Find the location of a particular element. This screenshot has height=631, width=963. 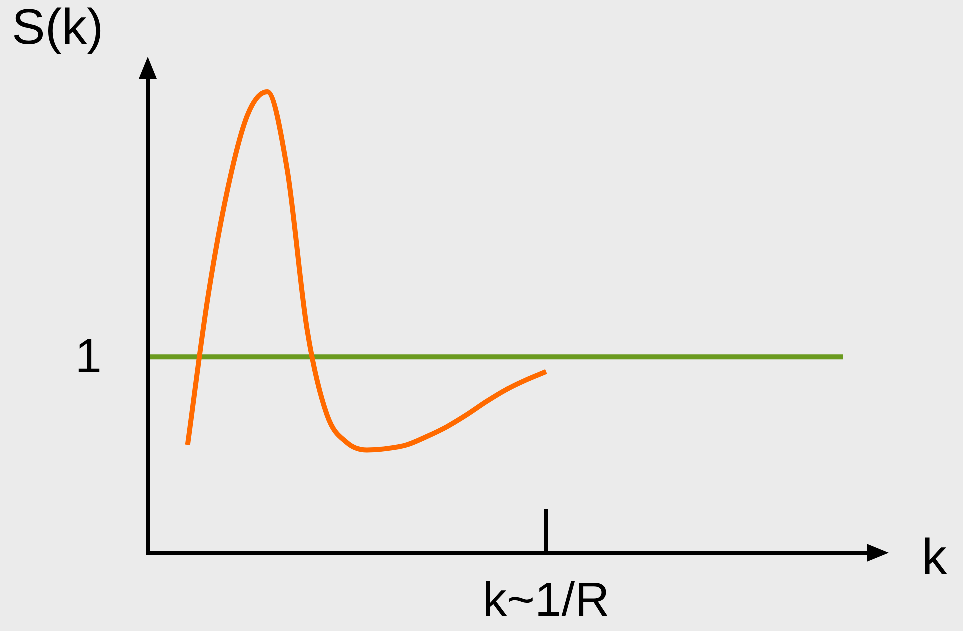

text: k~1/R is located at coordinates (546, 601).